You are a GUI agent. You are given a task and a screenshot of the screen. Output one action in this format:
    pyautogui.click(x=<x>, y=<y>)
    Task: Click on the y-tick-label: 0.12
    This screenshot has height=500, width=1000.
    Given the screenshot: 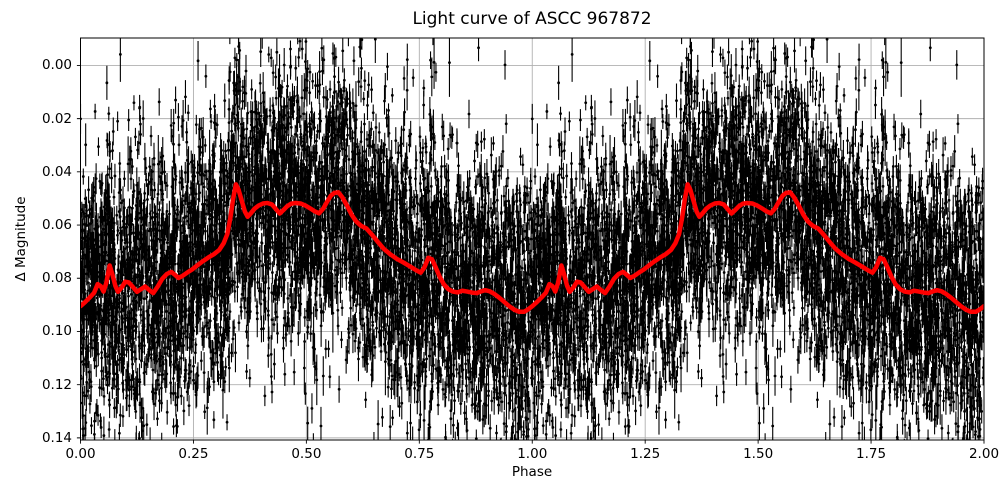 What is the action you would take?
    pyautogui.click(x=56, y=384)
    